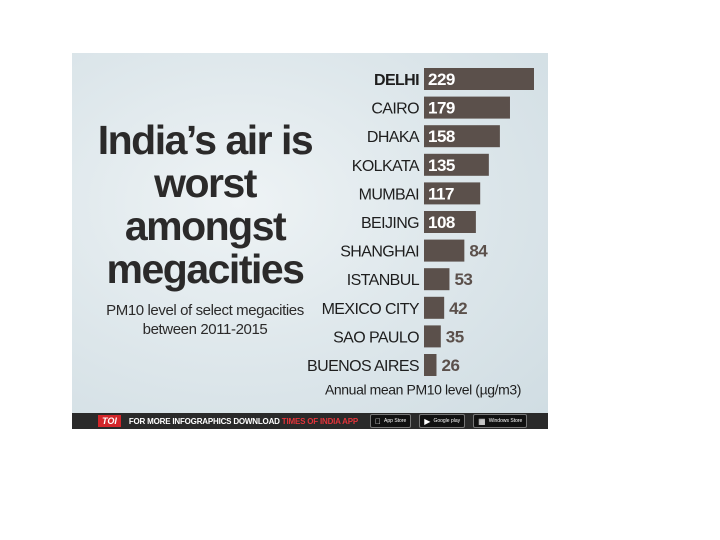 Image resolution: width=720 pixels, height=540 pixels. Describe the element at coordinates (479, 421) in the screenshot. I see `windows-icon: ▦` at that location.